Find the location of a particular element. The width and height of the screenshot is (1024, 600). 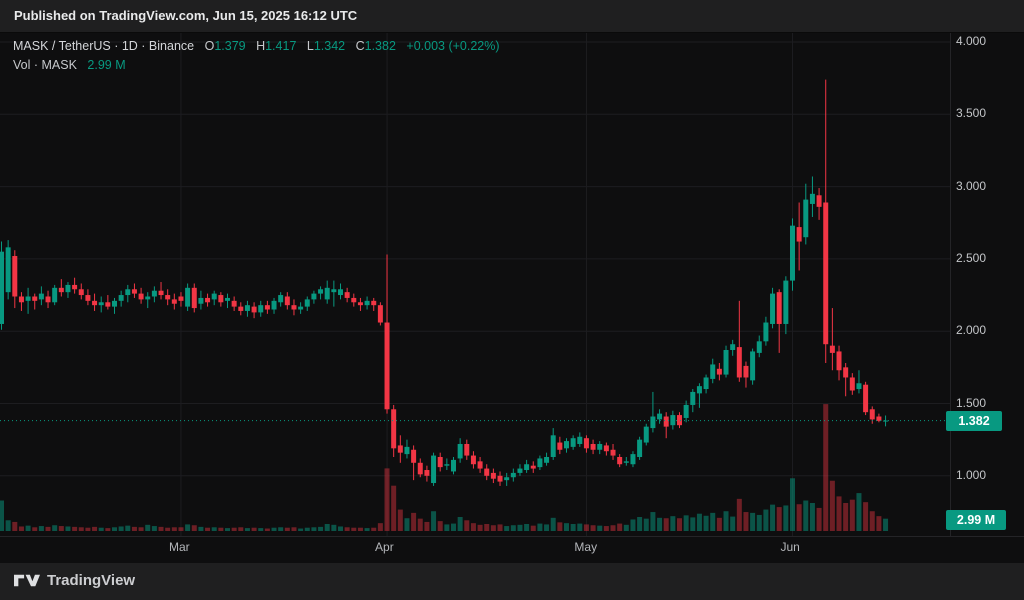

last-price-badge: 1.382 is located at coordinates (974, 420).